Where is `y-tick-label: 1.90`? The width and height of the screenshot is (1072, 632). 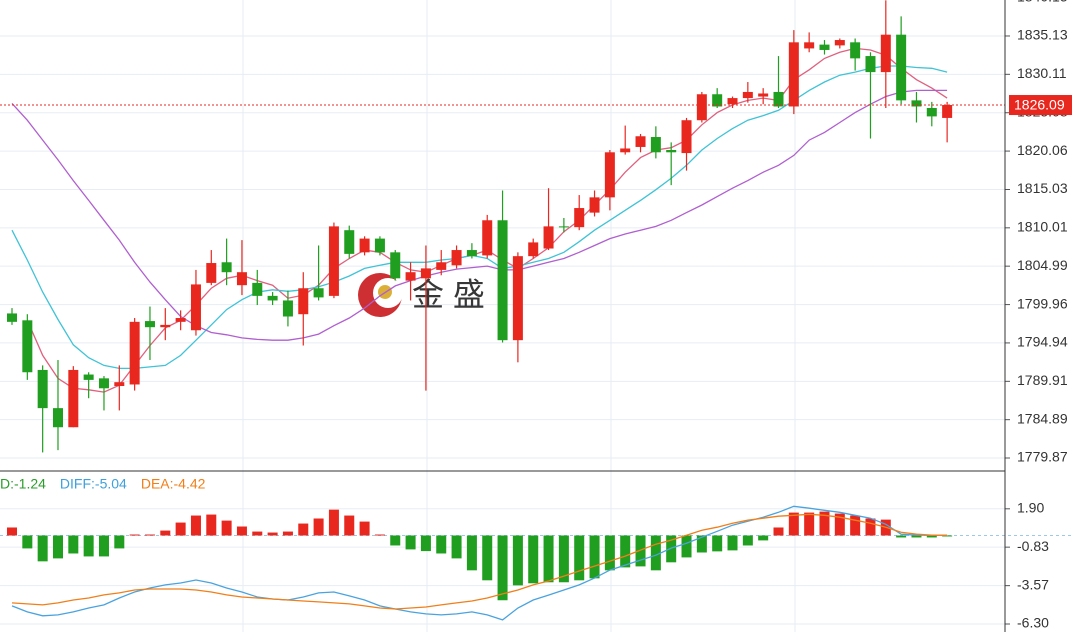 y-tick-label: 1.90 is located at coordinates (1030, 508).